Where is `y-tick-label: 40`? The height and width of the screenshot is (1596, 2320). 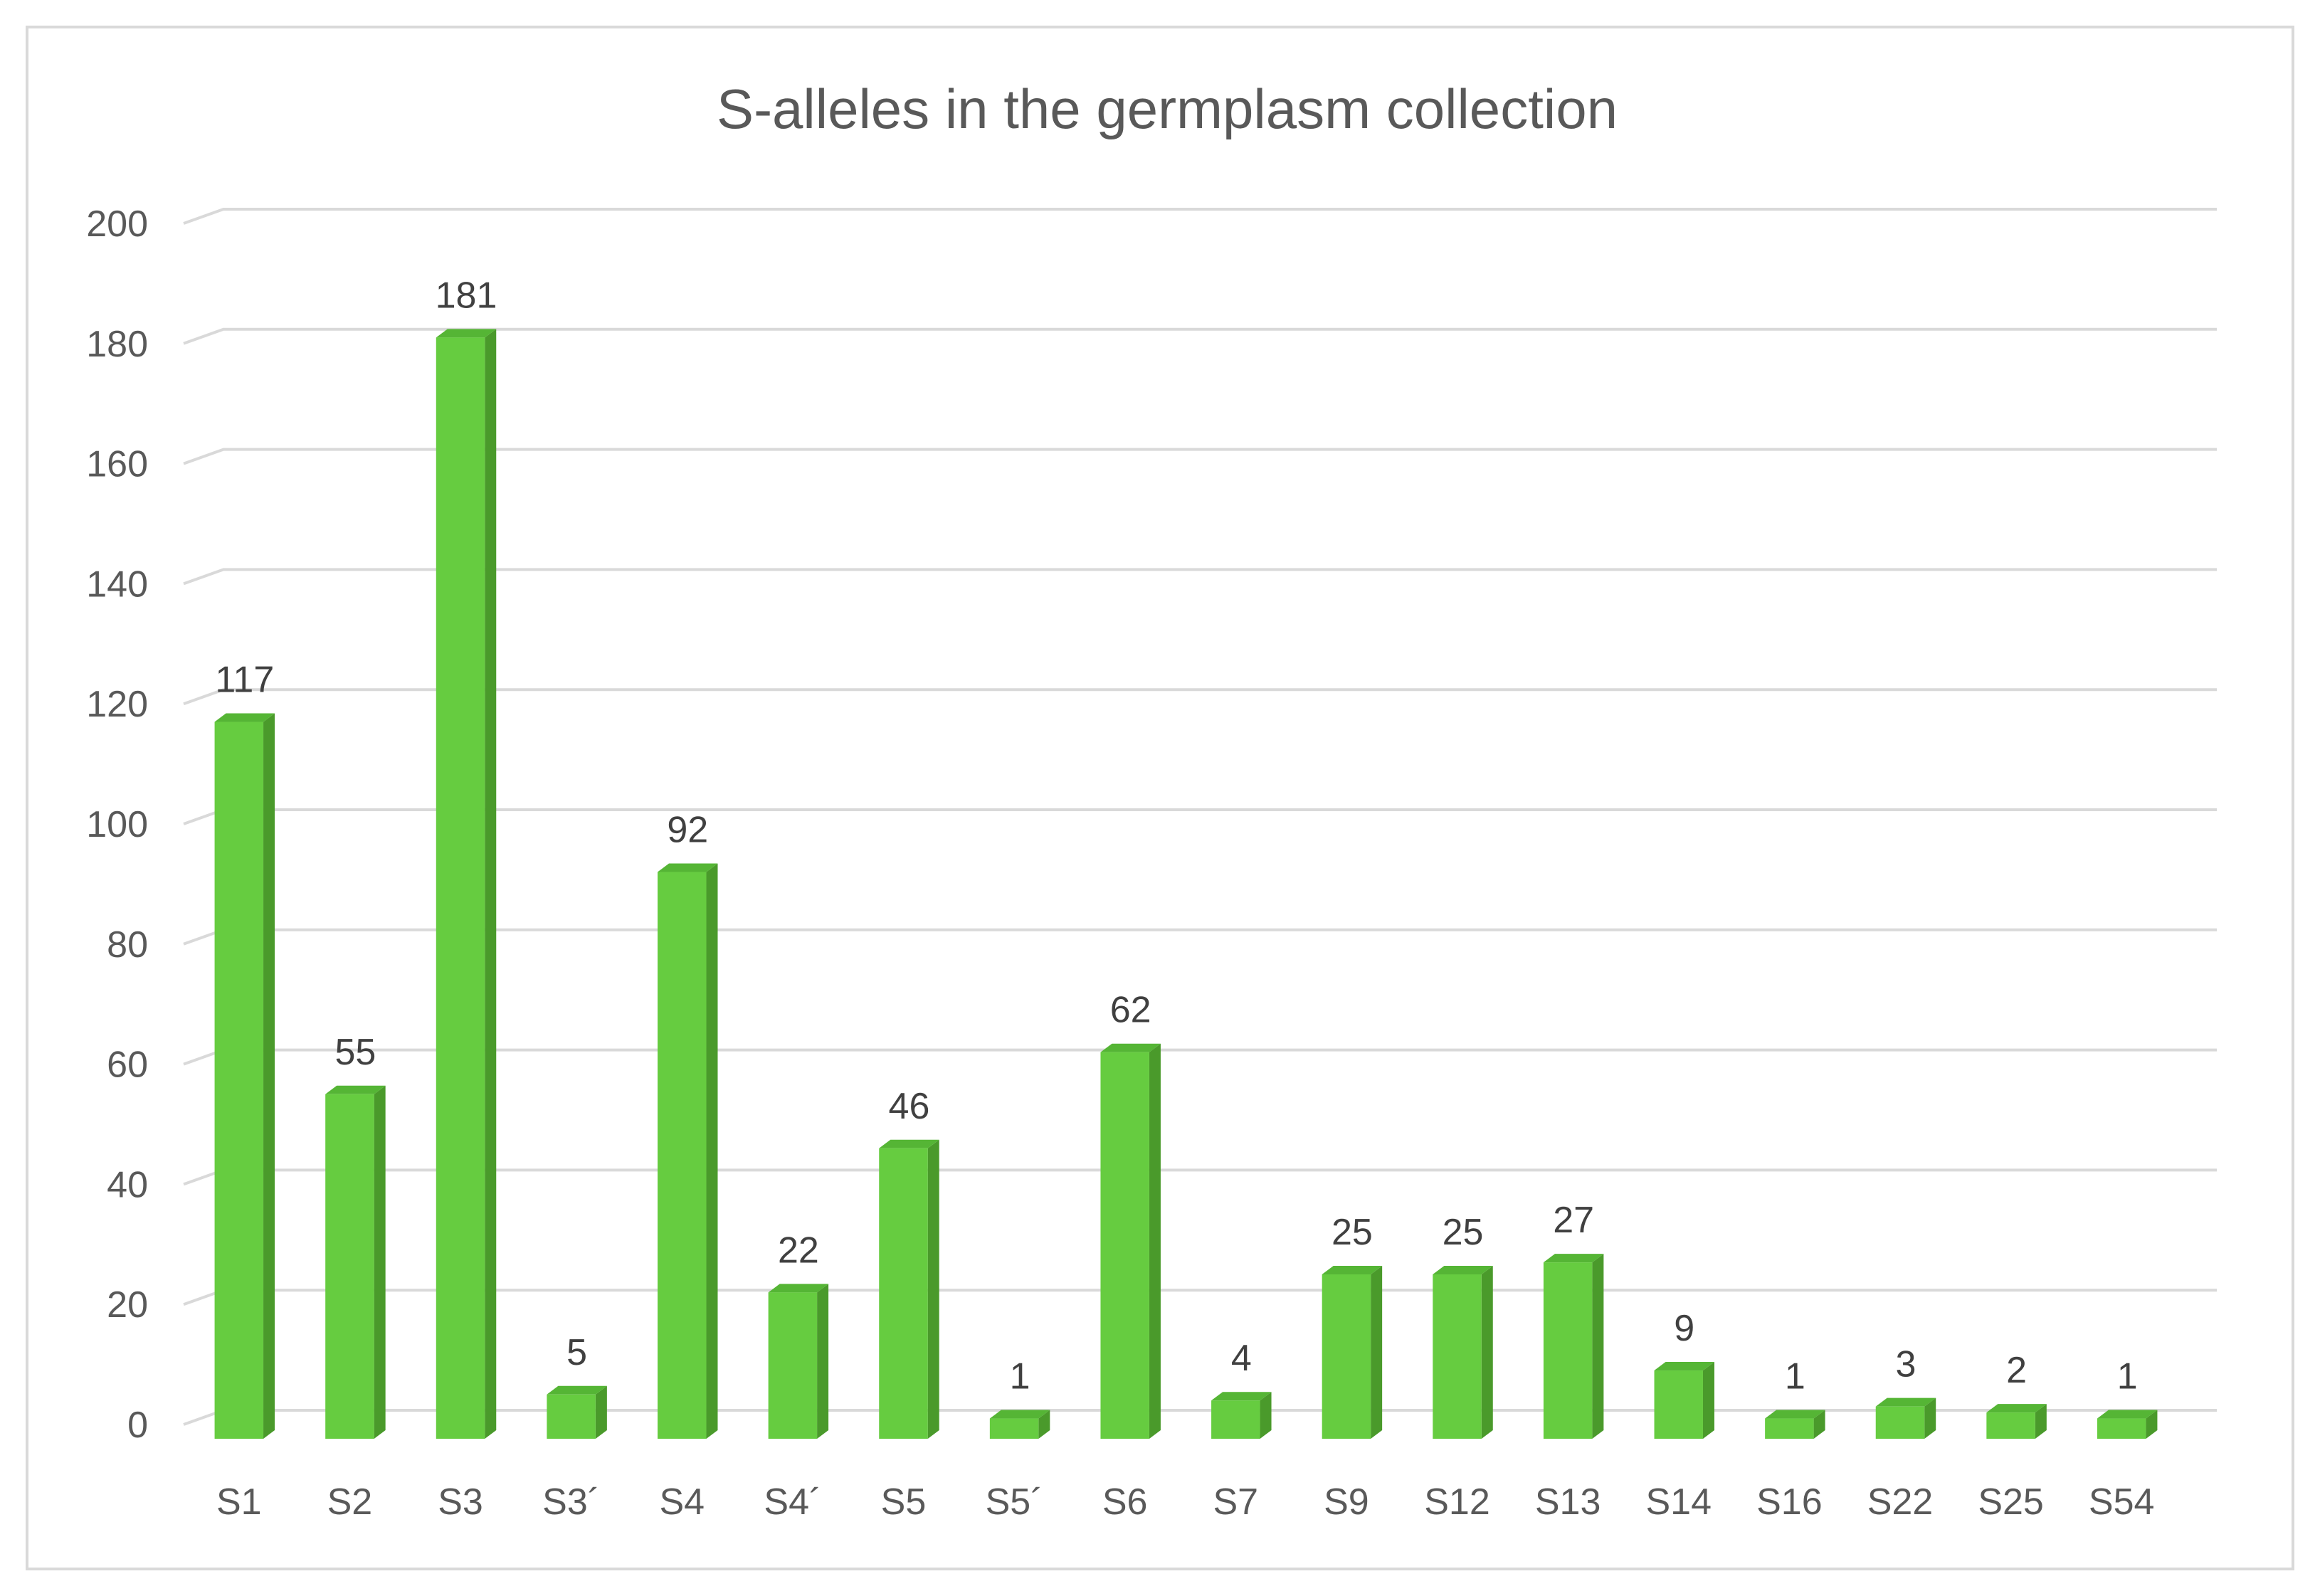 y-tick-label: 40 is located at coordinates (127, 1185).